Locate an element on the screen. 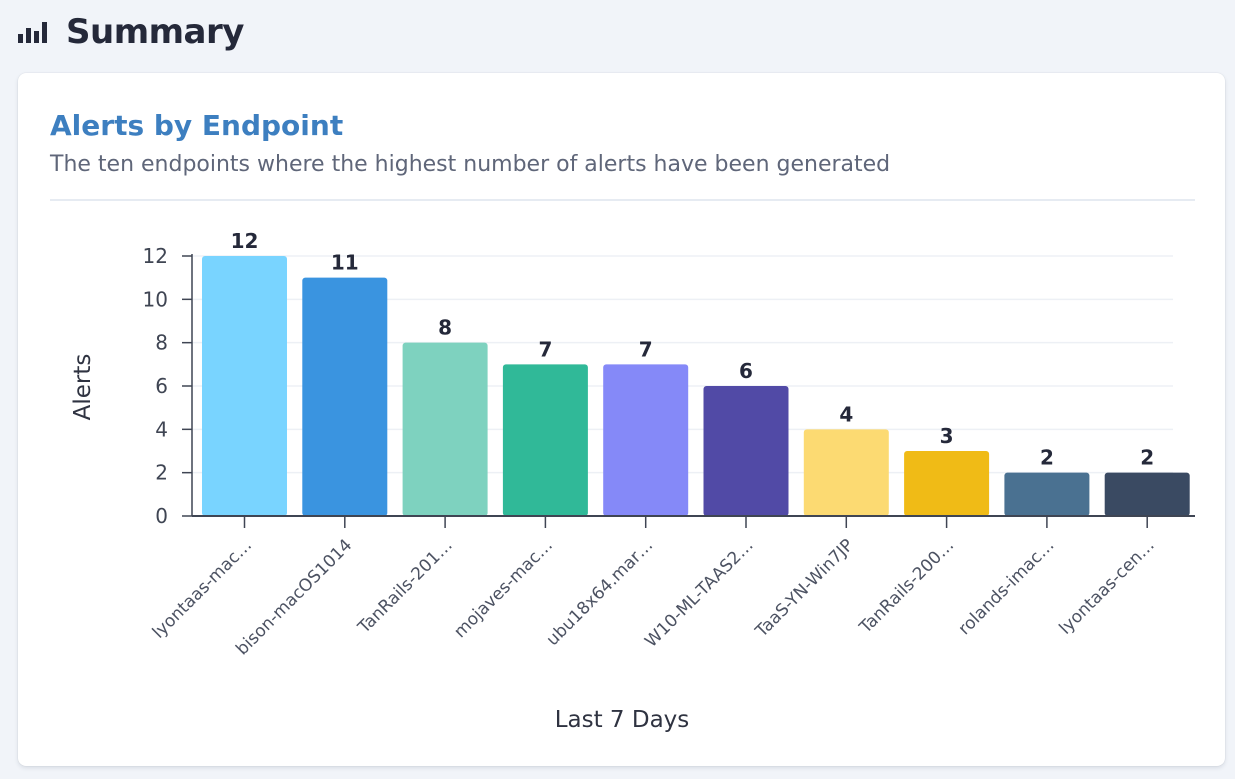  bar-chart-icon is located at coordinates (32, 32).